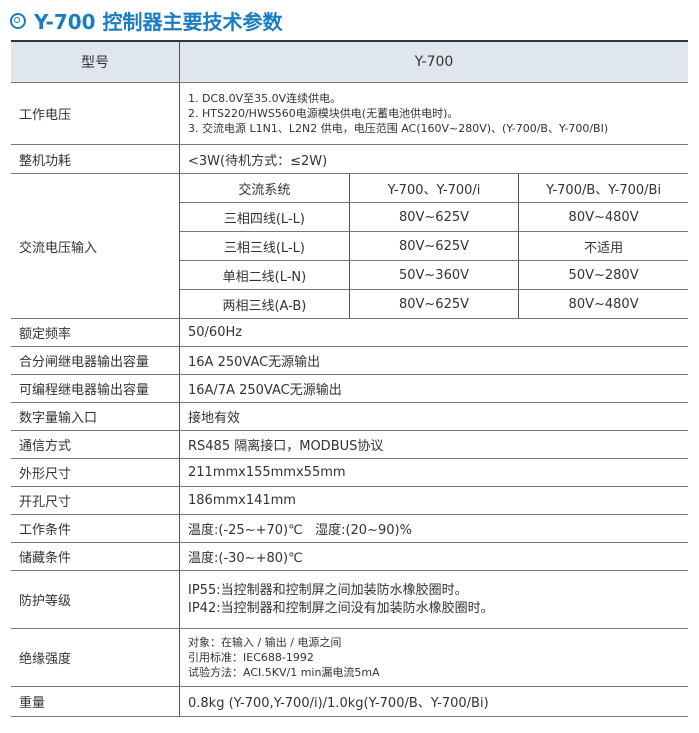 The width and height of the screenshot is (699, 733). What do you see at coordinates (433, 528) in the screenshot?
I see `row-value: 温度:(-25~+70)℃ 湿度:(20~90)%` at bounding box center [433, 528].